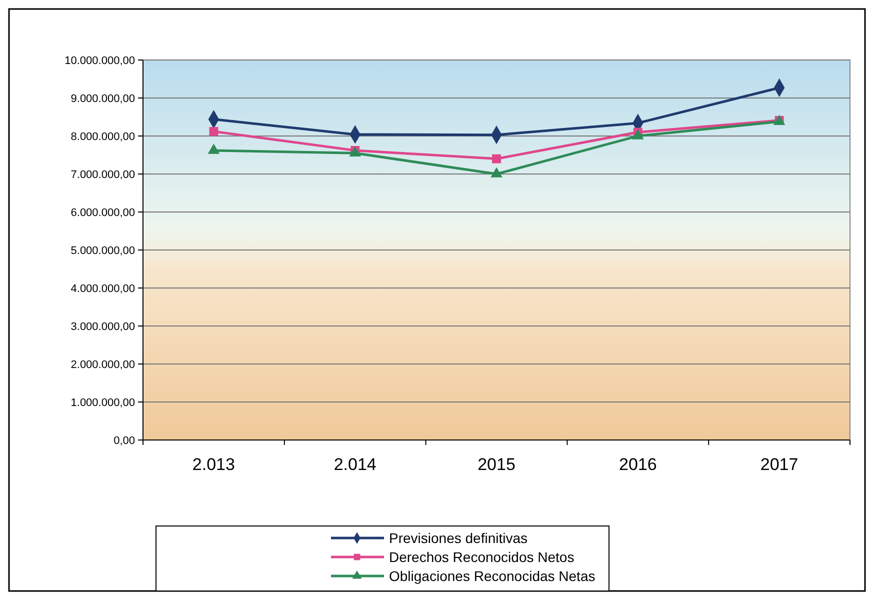 Image resolution: width=875 pixels, height=600 pixels. Describe the element at coordinates (102, 288) in the screenshot. I see `y-tick-label: 4.000.000,00` at that location.